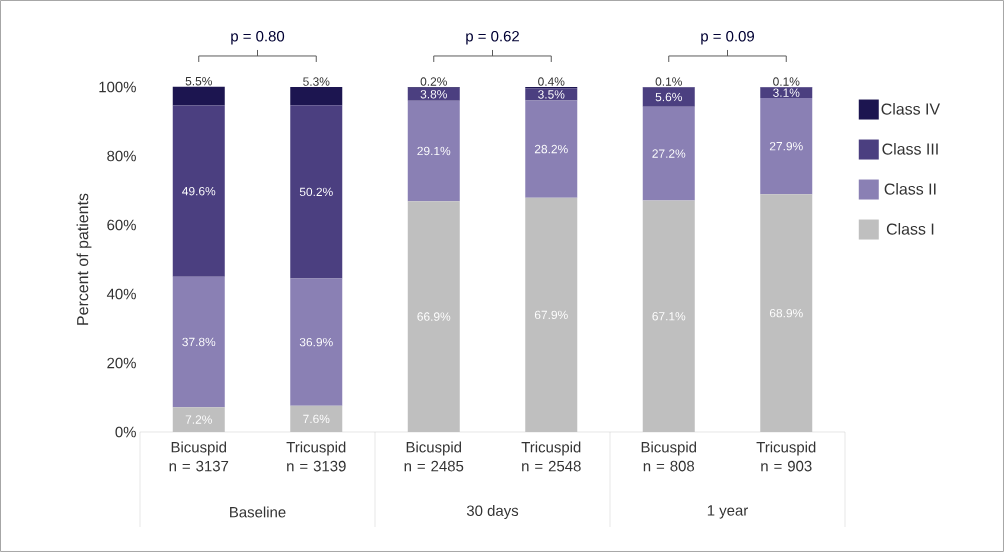  I want to click on x-tick-label: Bicuspid n = 808, so click(669, 456).